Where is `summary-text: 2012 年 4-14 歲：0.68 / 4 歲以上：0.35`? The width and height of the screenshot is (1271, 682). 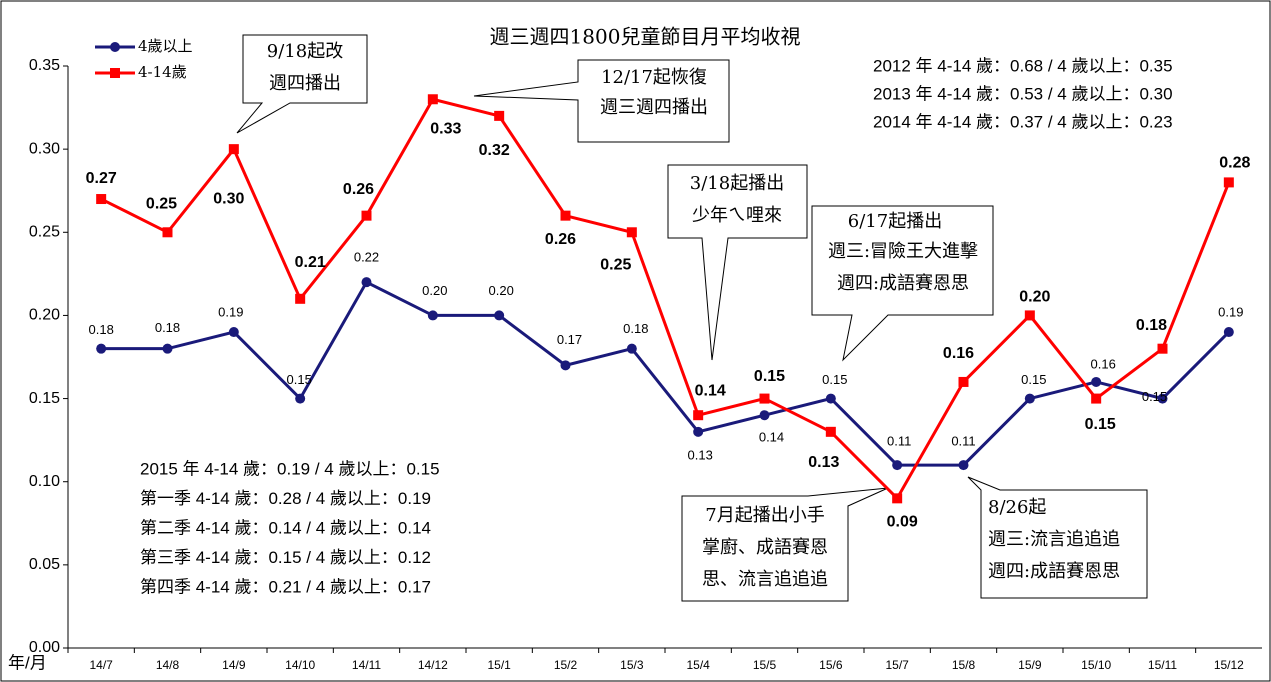 summary-text: 2012 年 4-14 歲：0.68 / 4 歲以上：0.35 is located at coordinates (1023, 65).